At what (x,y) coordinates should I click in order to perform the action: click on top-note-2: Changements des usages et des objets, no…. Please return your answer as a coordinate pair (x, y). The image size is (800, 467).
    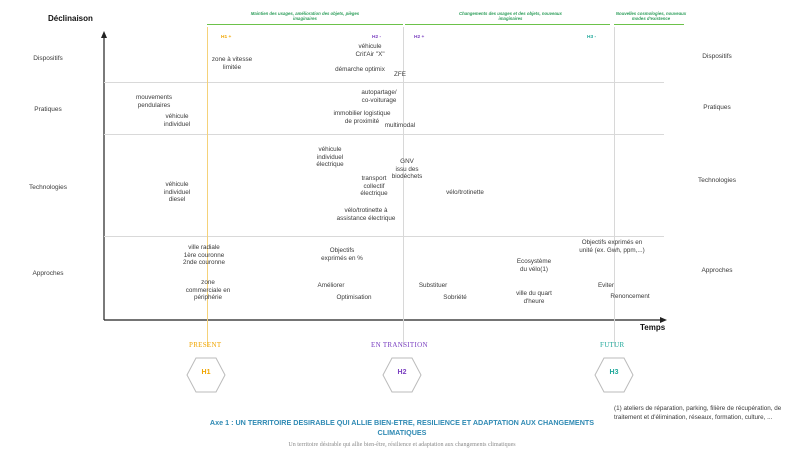
    Looking at the image, I should click on (510, 16).